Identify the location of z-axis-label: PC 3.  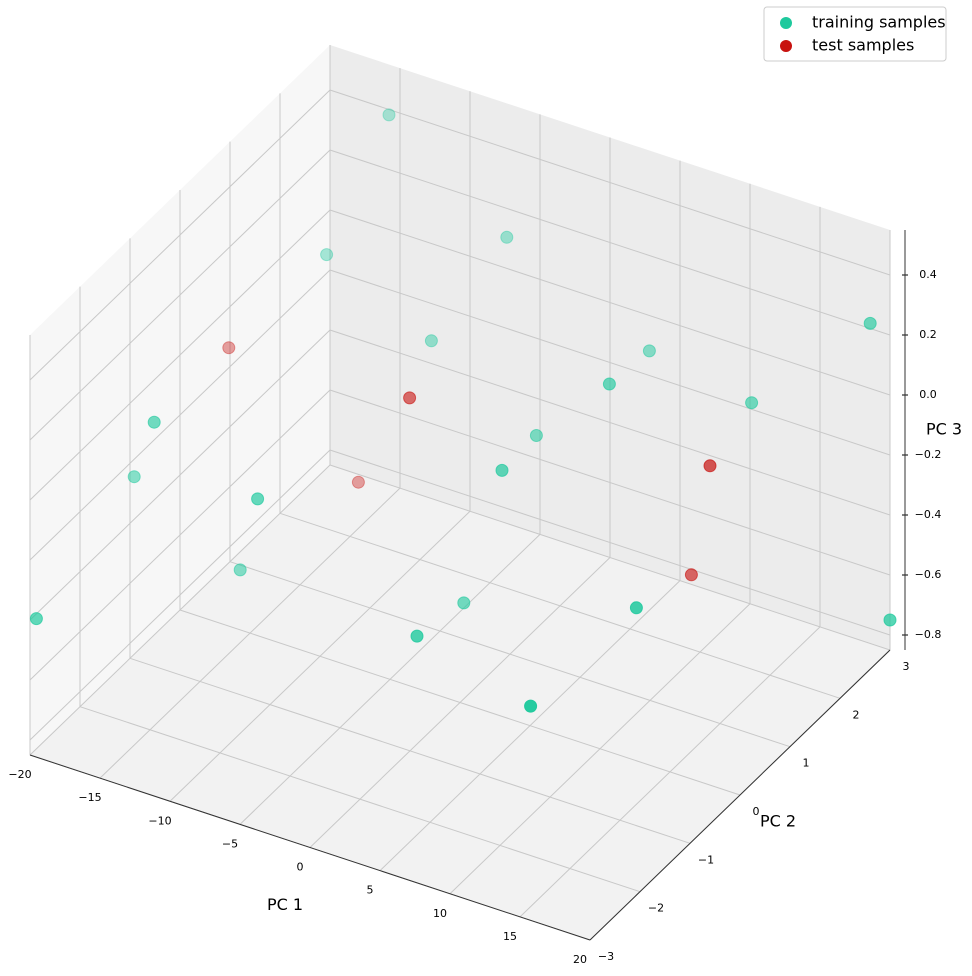
(944, 429).